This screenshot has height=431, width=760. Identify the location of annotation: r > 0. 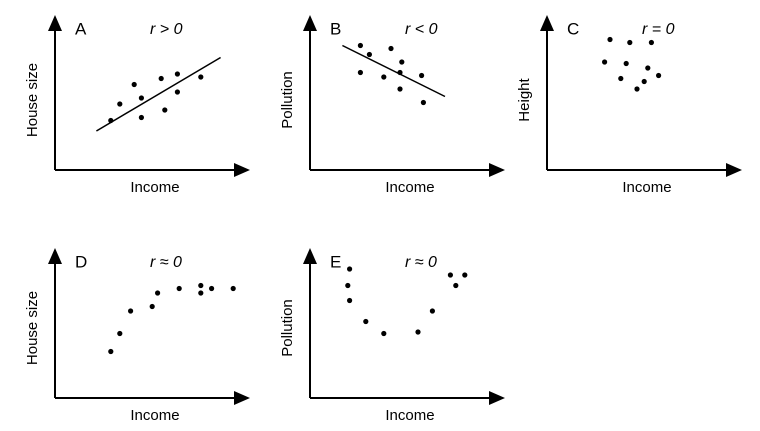
(166, 29).